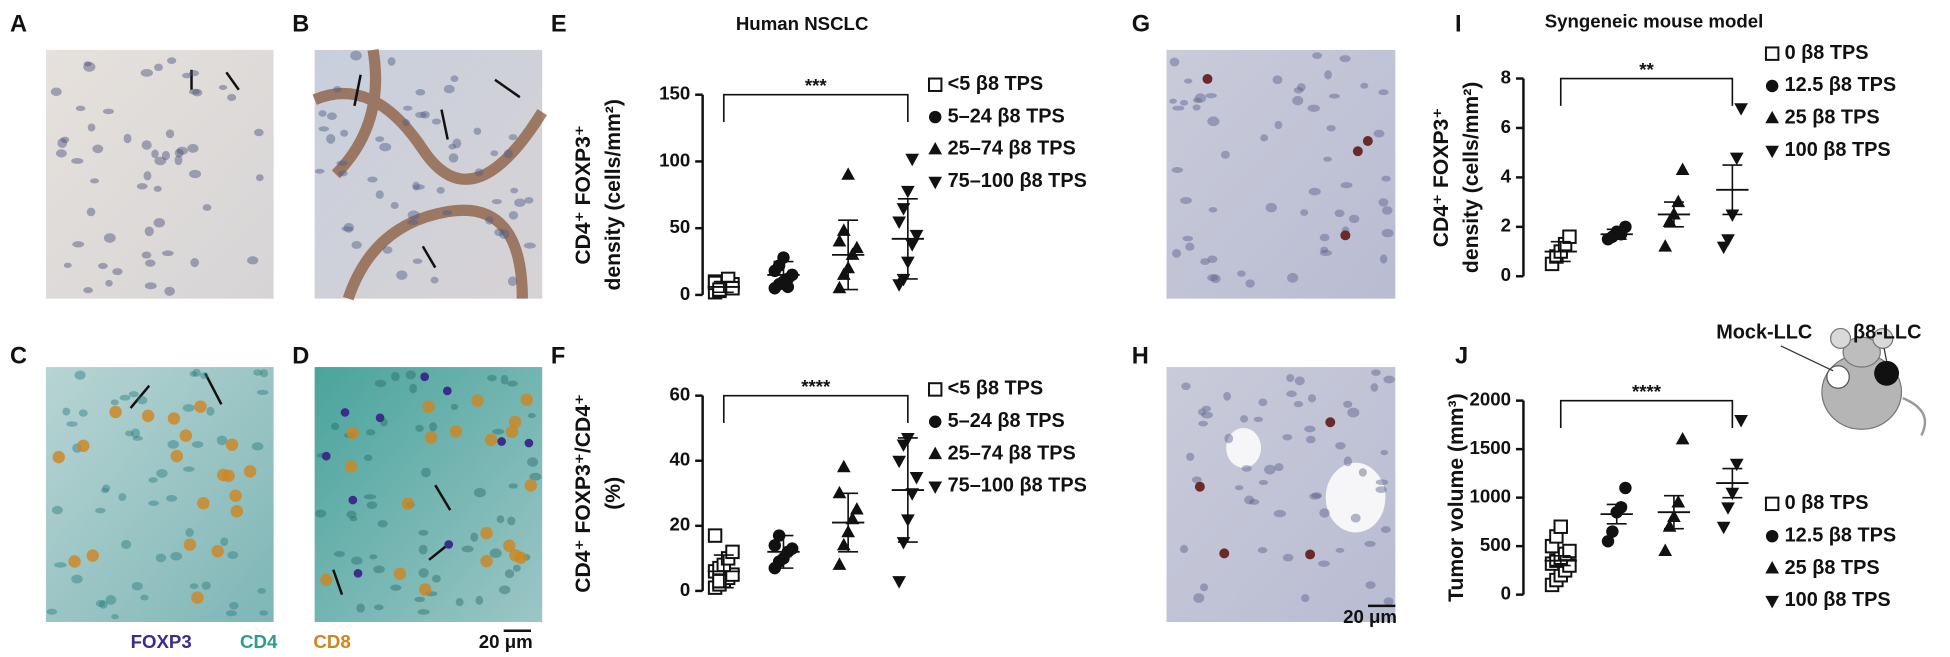  What do you see at coordinates (506, 641) in the screenshot?
I see `scale-bar-label: 20 μm` at bounding box center [506, 641].